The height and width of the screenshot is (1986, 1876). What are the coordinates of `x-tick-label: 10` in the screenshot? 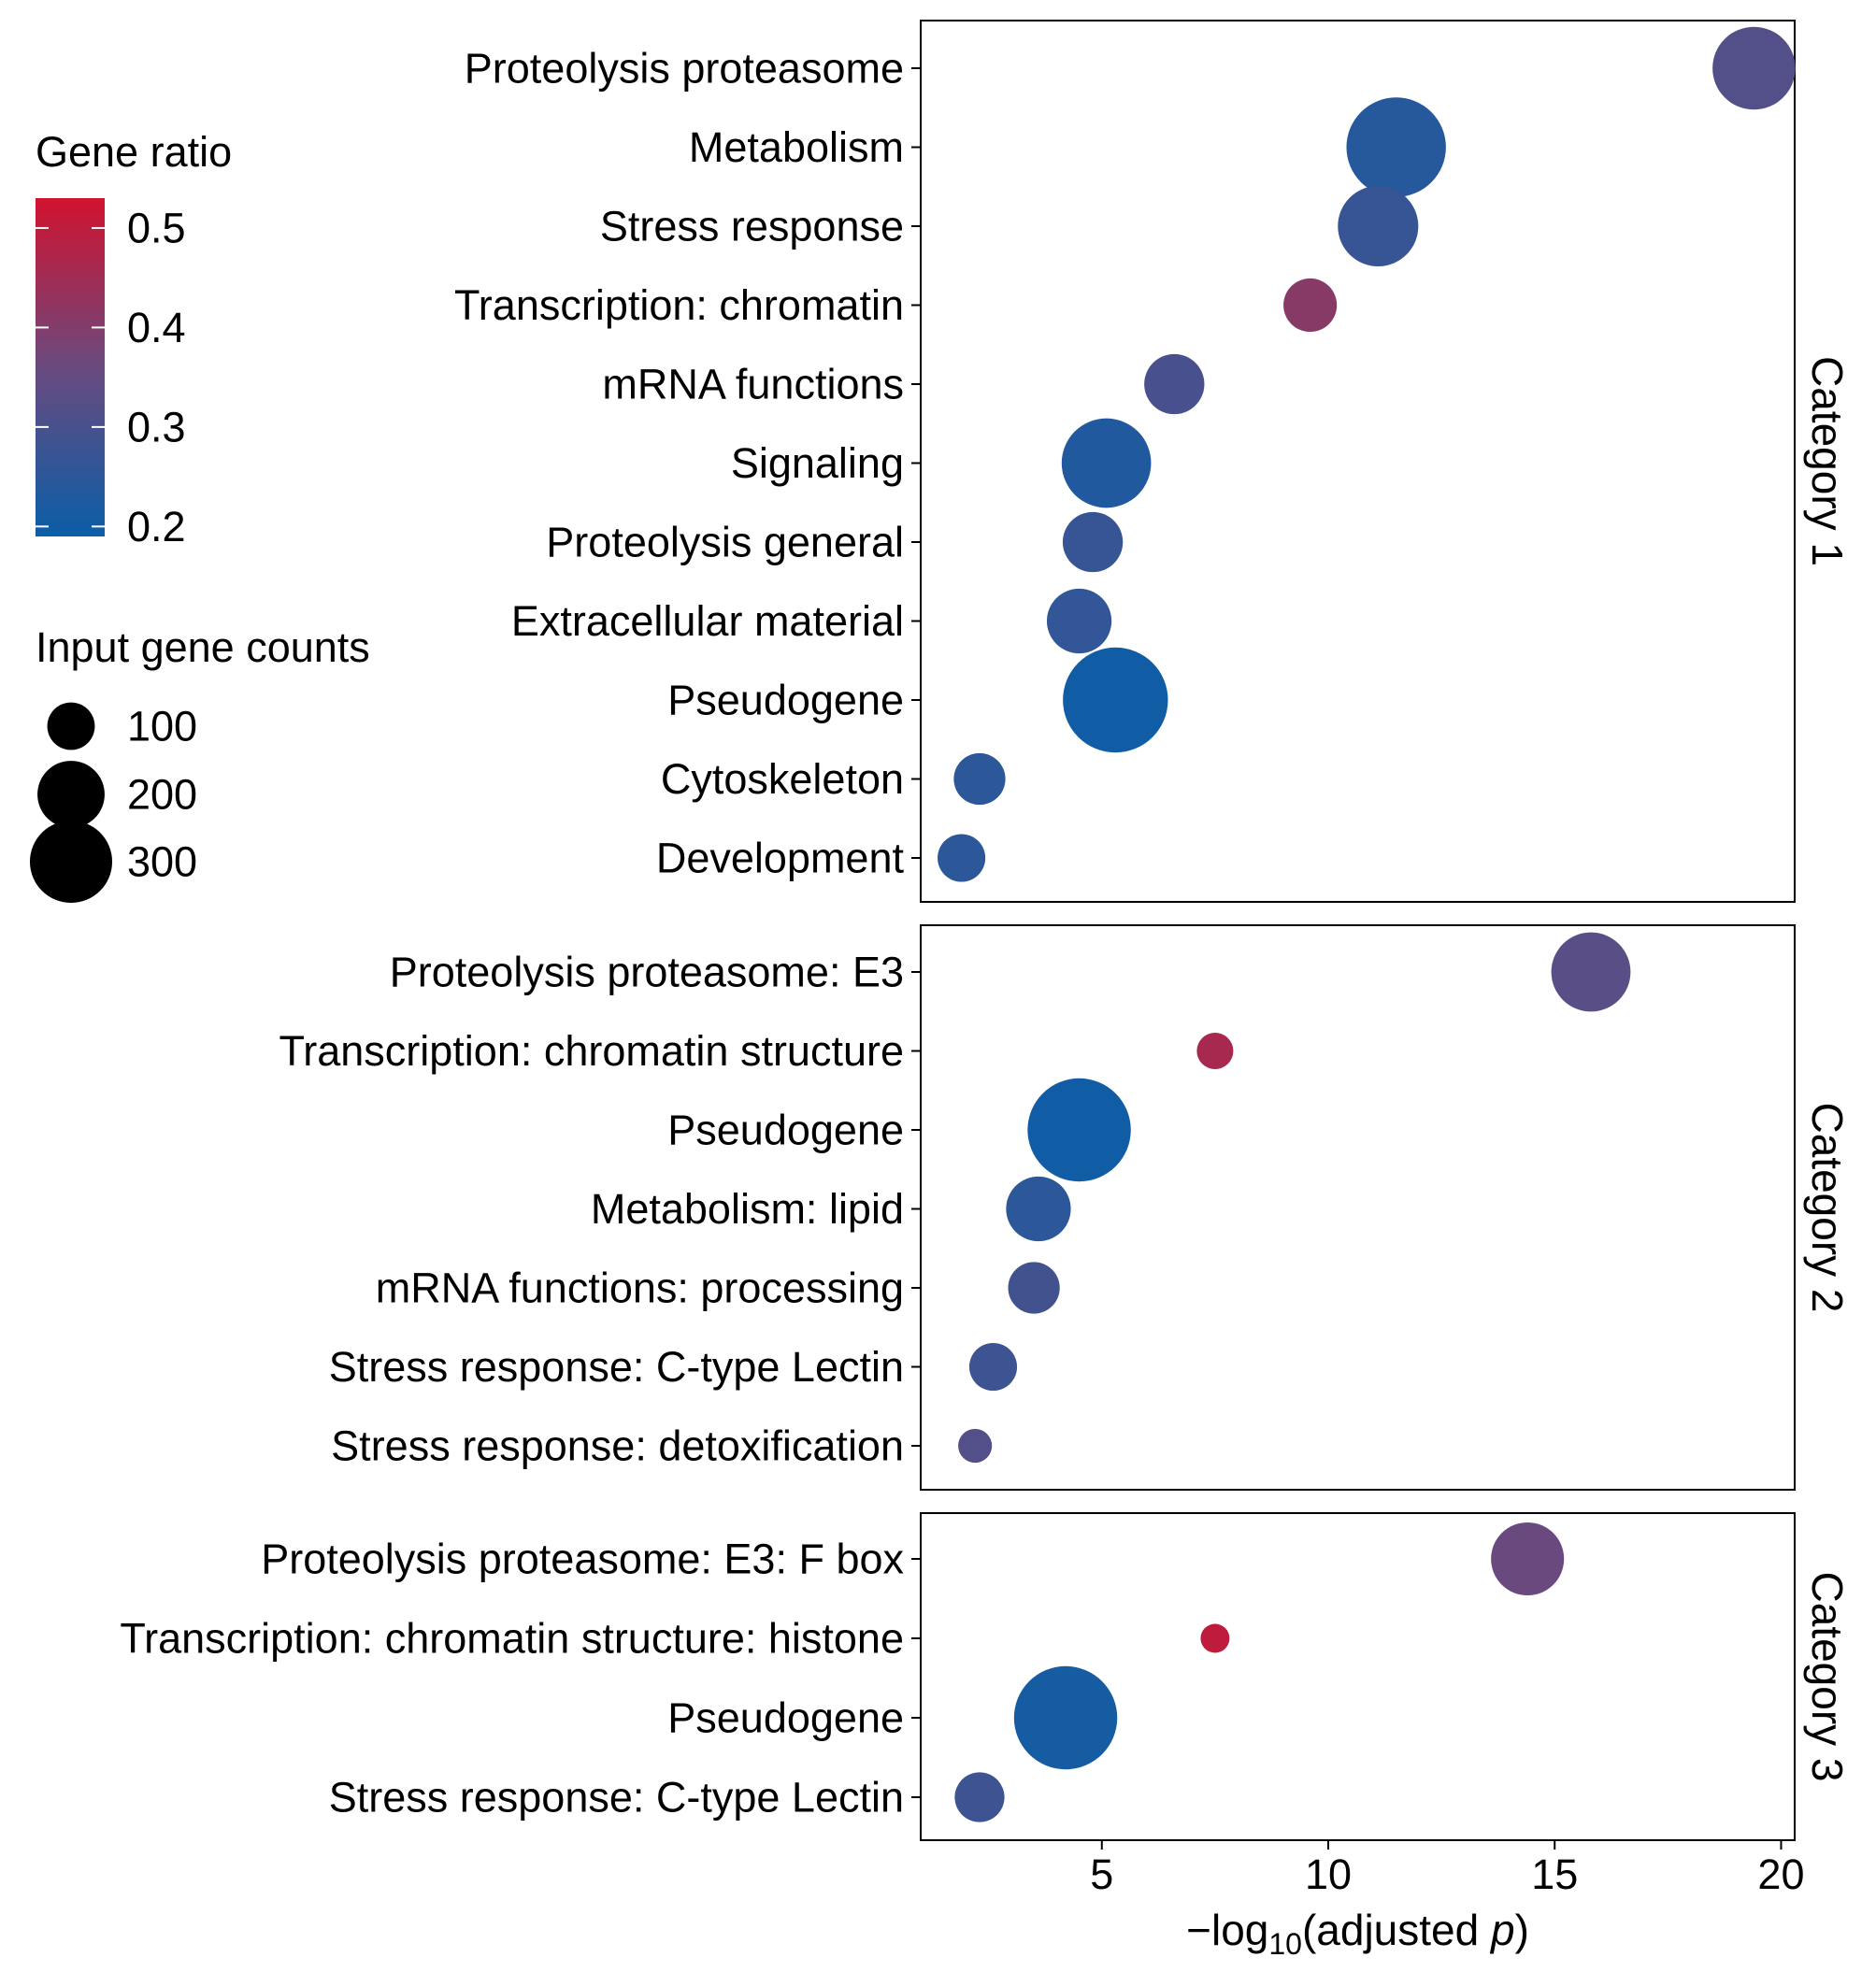 It's located at (1328, 1874).